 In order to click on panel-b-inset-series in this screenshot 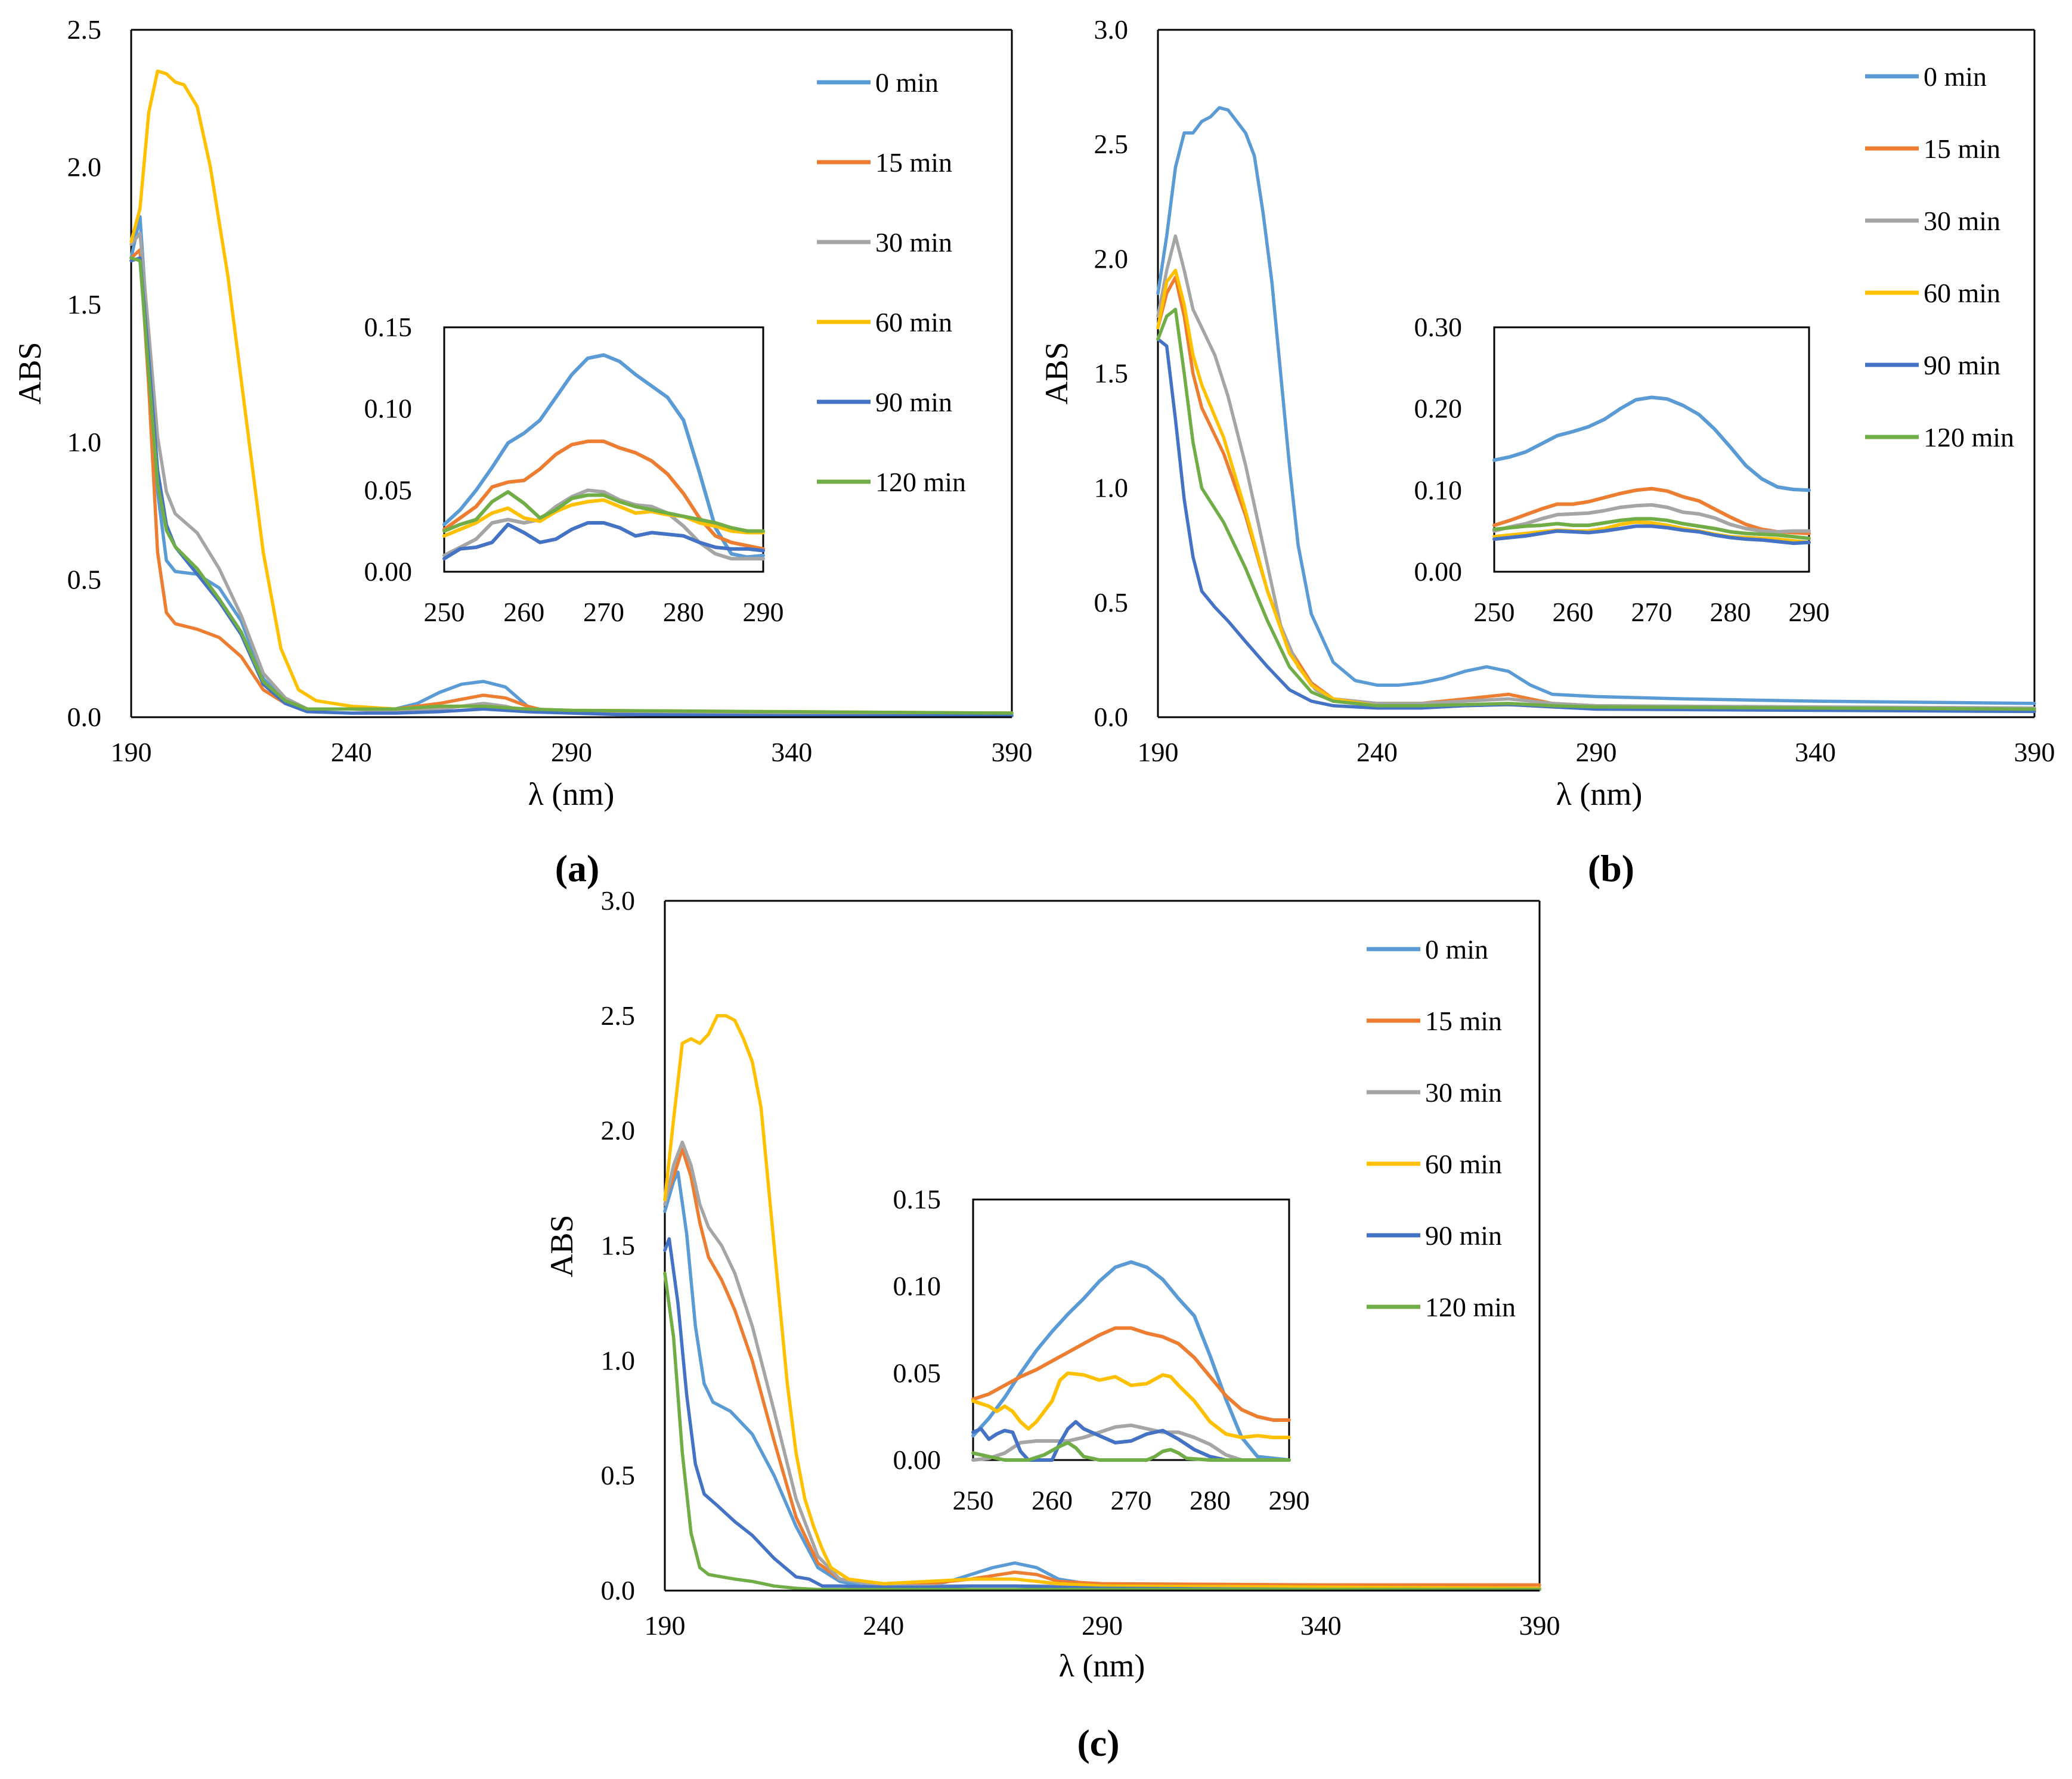, I will do `click(1652, 471)`.